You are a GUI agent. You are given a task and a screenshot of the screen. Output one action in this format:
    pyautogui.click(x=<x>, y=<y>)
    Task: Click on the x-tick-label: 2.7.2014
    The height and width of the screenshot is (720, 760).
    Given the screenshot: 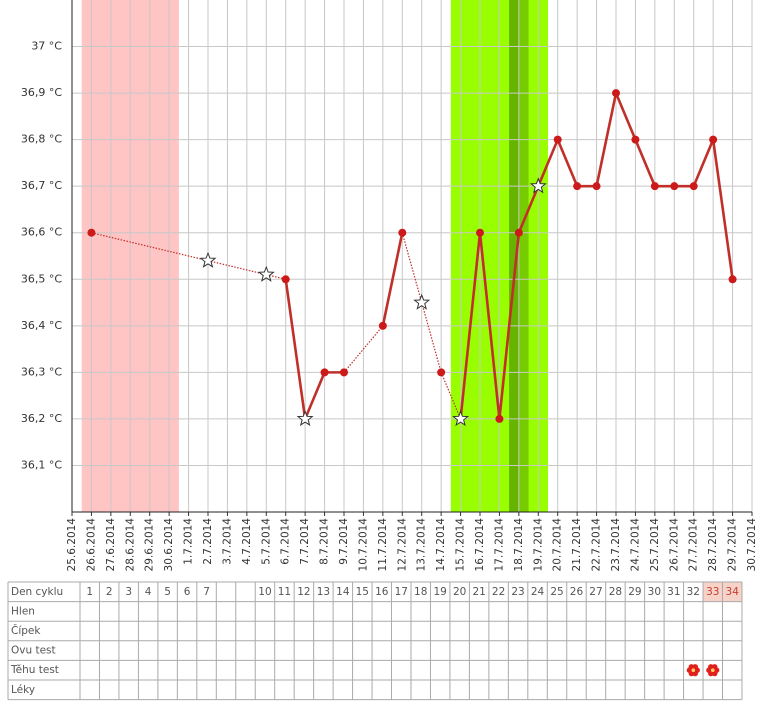 What is the action you would take?
    pyautogui.click(x=208, y=541)
    